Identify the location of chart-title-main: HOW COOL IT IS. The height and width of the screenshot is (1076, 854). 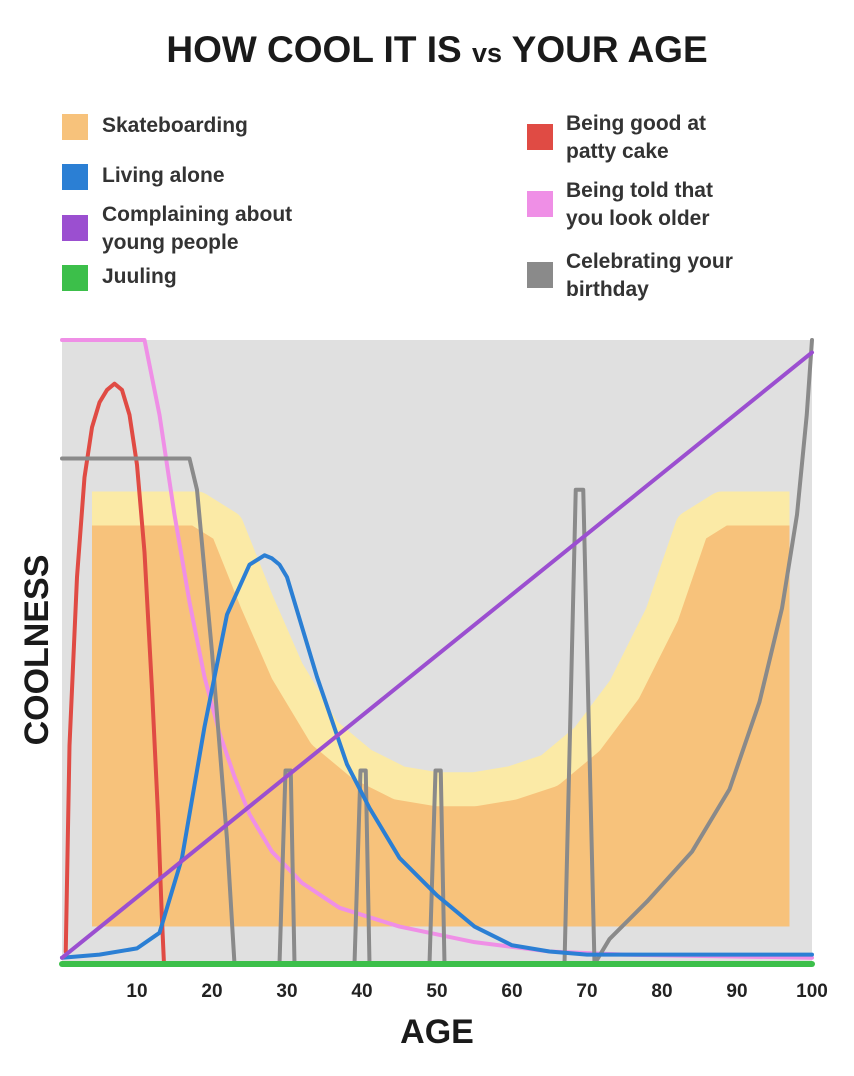
(313, 49).